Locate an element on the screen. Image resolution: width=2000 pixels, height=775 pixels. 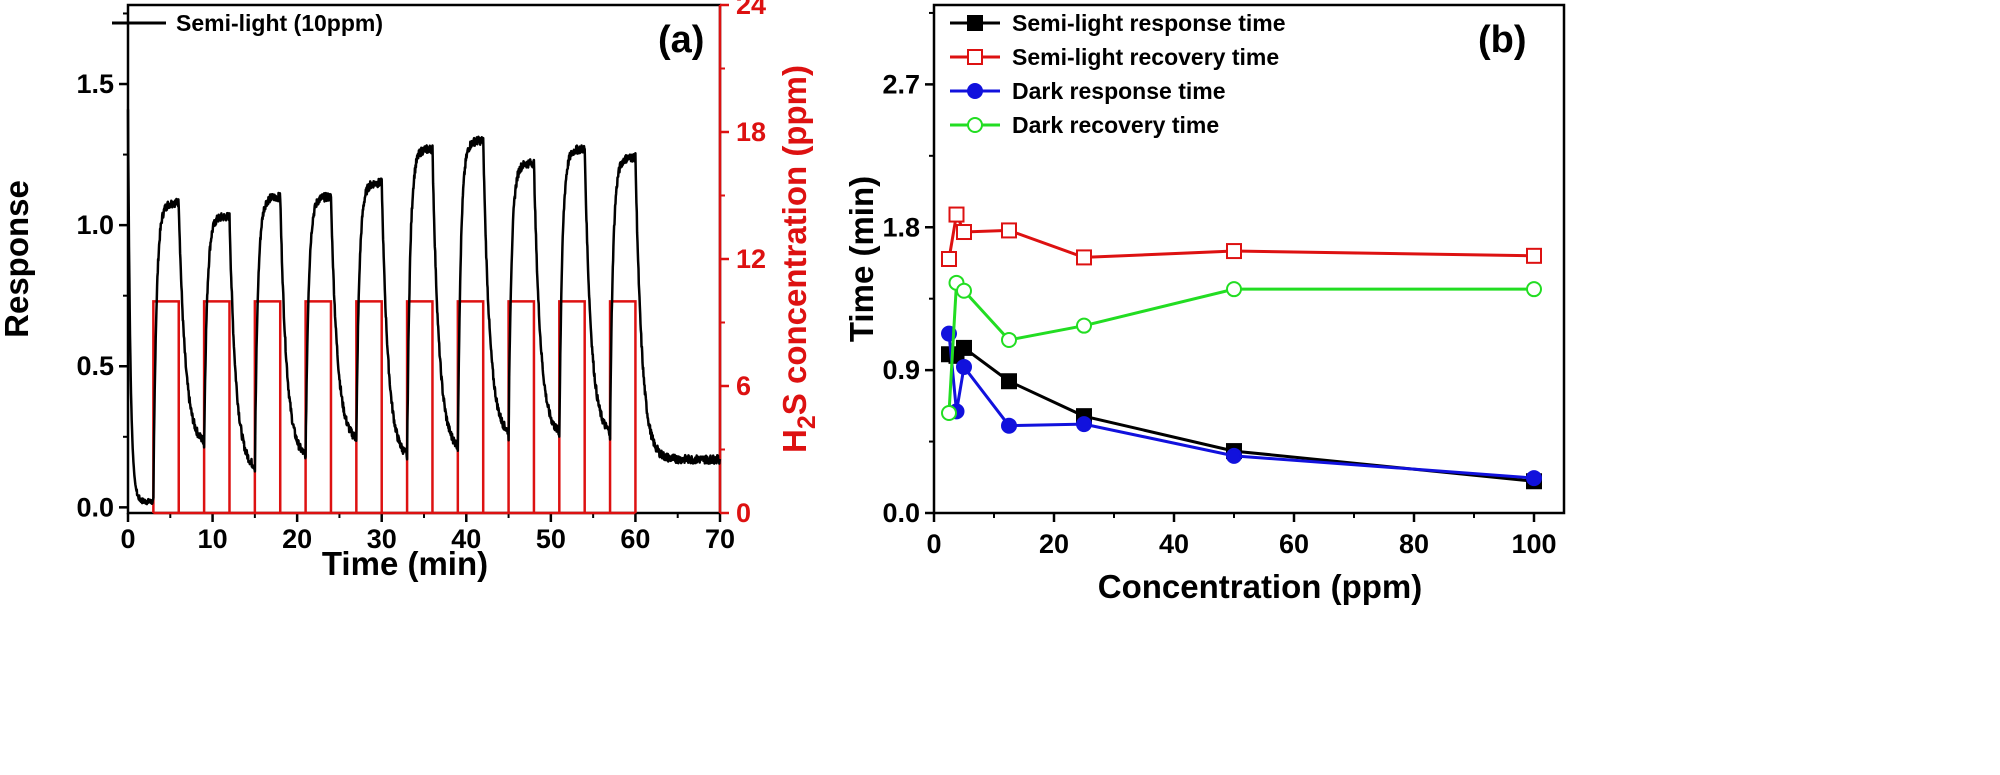
y2-label-subscript: 2 is located at coordinates (807, 422).